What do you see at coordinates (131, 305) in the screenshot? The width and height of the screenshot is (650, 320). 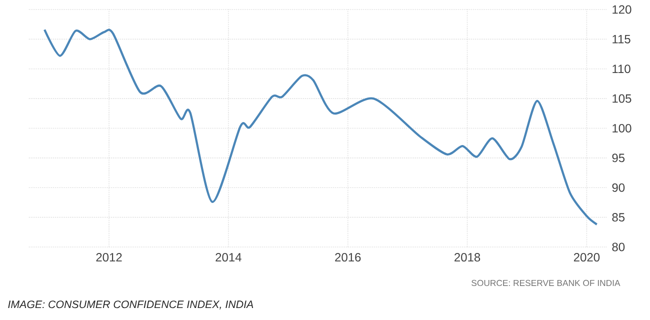 I see `text: IMAGE: CONSUMER CONFIDENCE INDEX, INDIA` at bounding box center [131, 305].